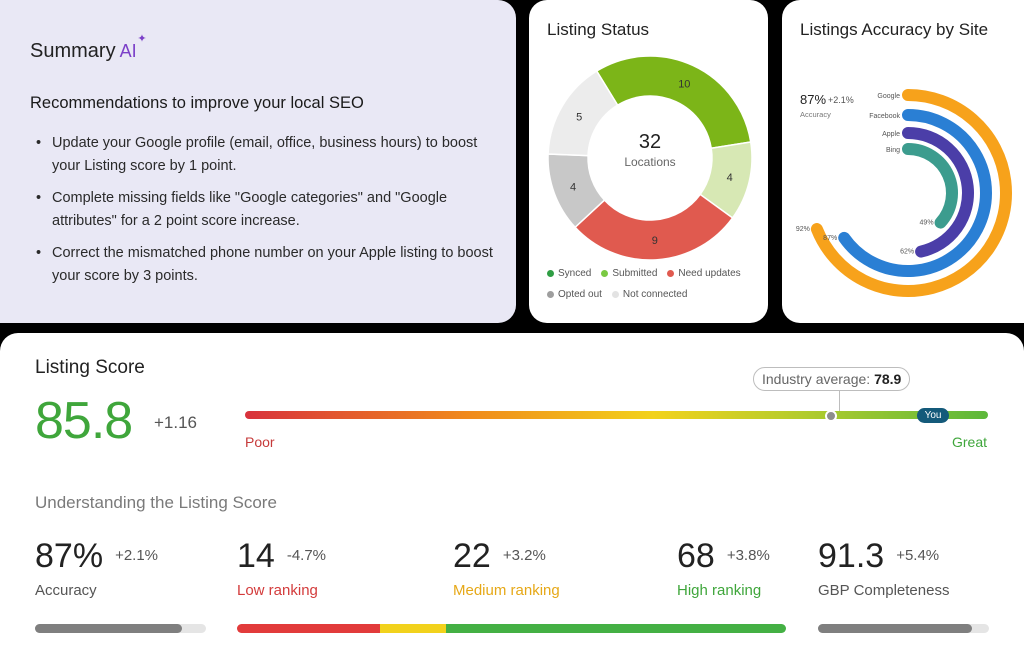  Describe the element at coordinates (176, 422) in the screenshot. I see `listing-score-delta: +1.16` at that location.